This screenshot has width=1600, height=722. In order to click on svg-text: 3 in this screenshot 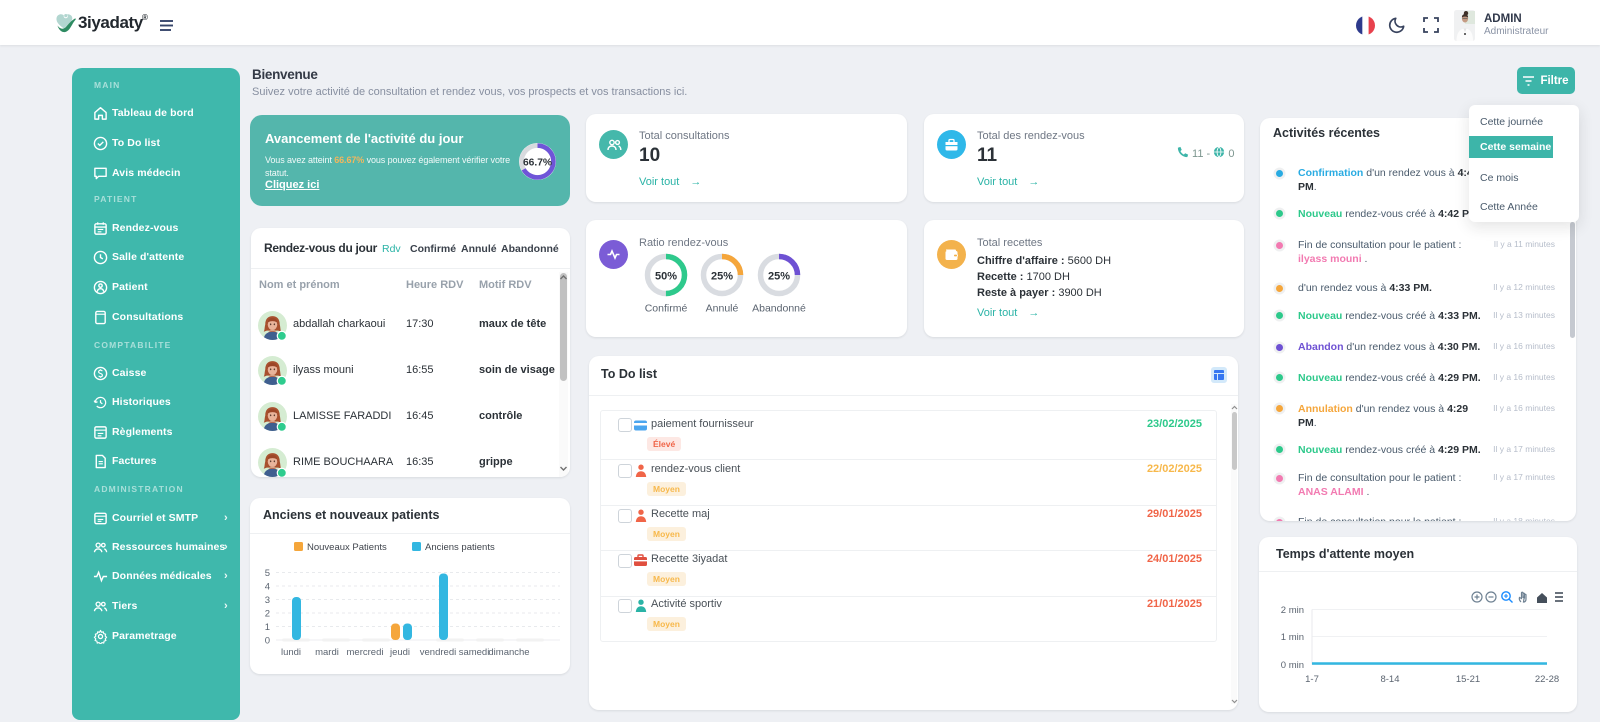, I will do `click(267, 600)`.